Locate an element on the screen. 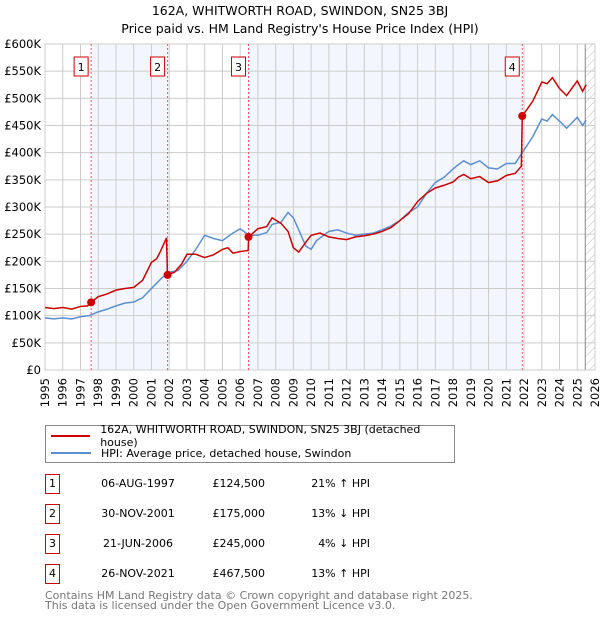 The width and height of the screenshot is (600, 620). y-tick-label: £600K is located at coordinates (22, 44).